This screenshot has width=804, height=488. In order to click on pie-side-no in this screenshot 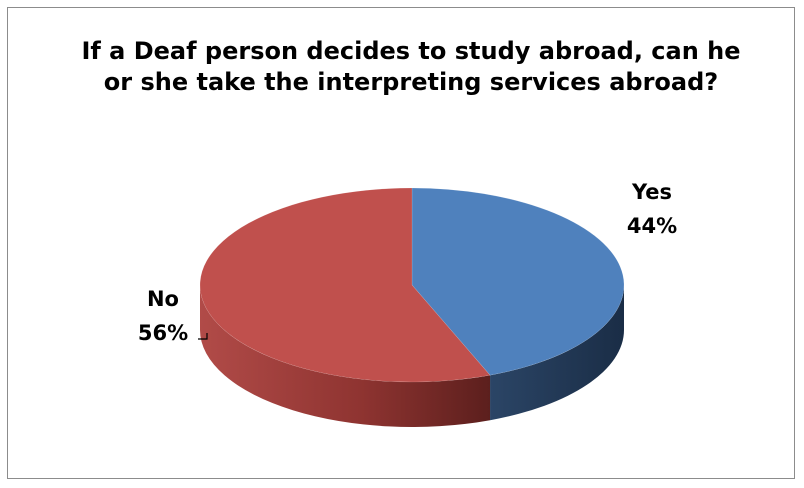, I will do `click(345, 356)`.